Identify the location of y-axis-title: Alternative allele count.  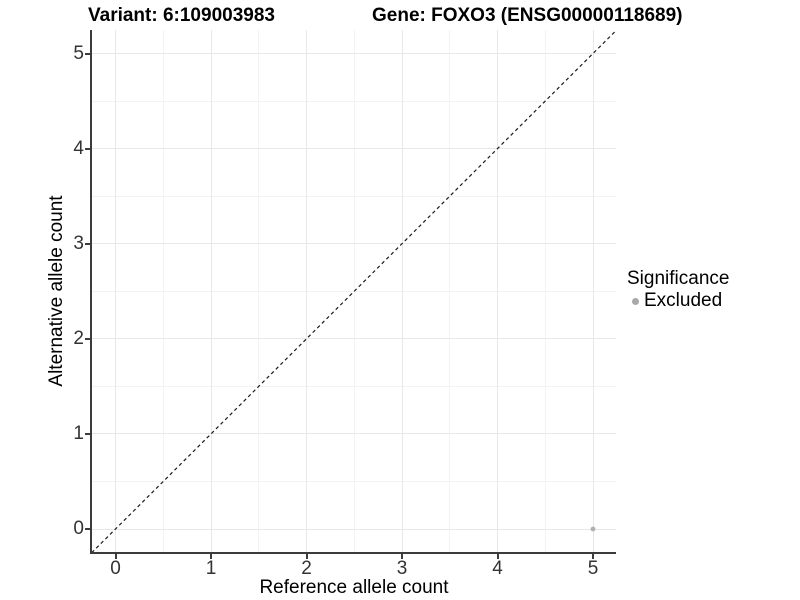
(56, 291).